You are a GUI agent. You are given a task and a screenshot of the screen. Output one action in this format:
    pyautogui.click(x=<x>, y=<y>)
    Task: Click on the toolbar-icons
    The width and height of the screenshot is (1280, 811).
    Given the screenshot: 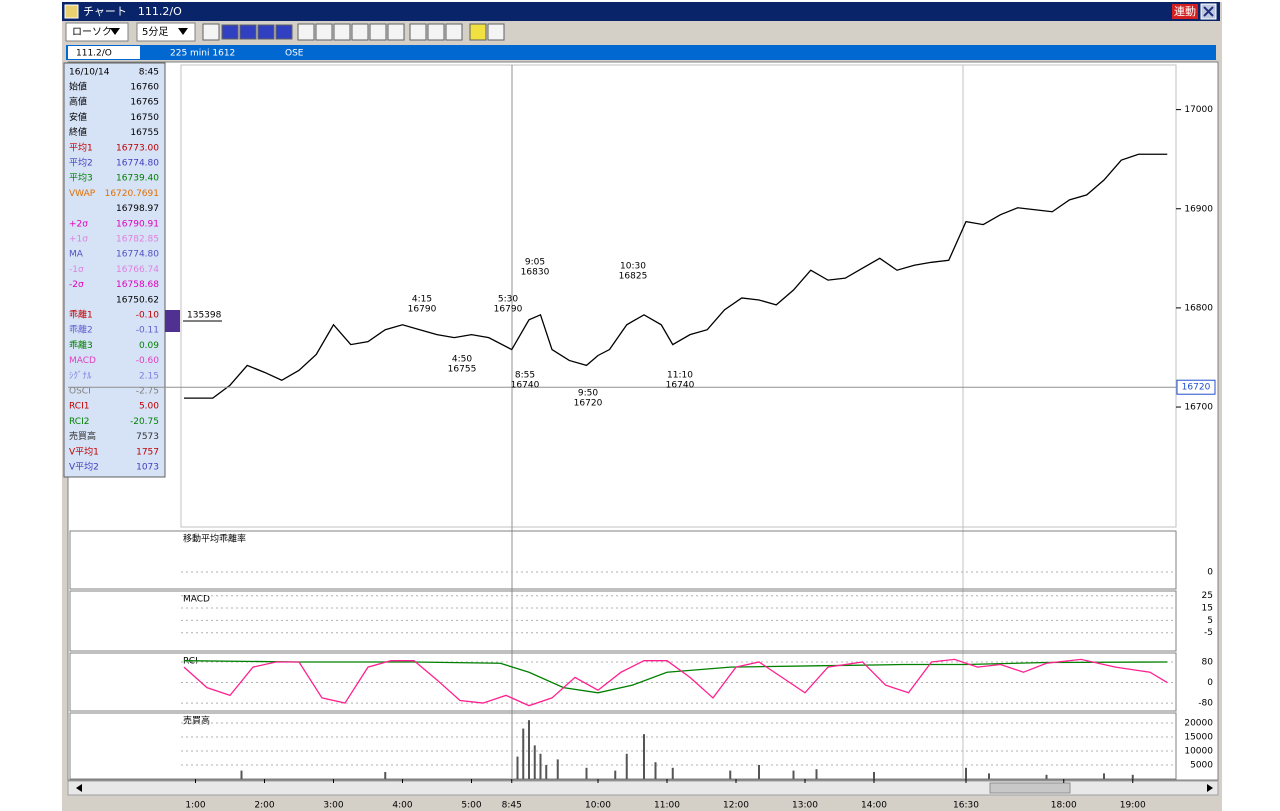 What is the action you would take?
    pyautogui.click(x=353, y=32)
    